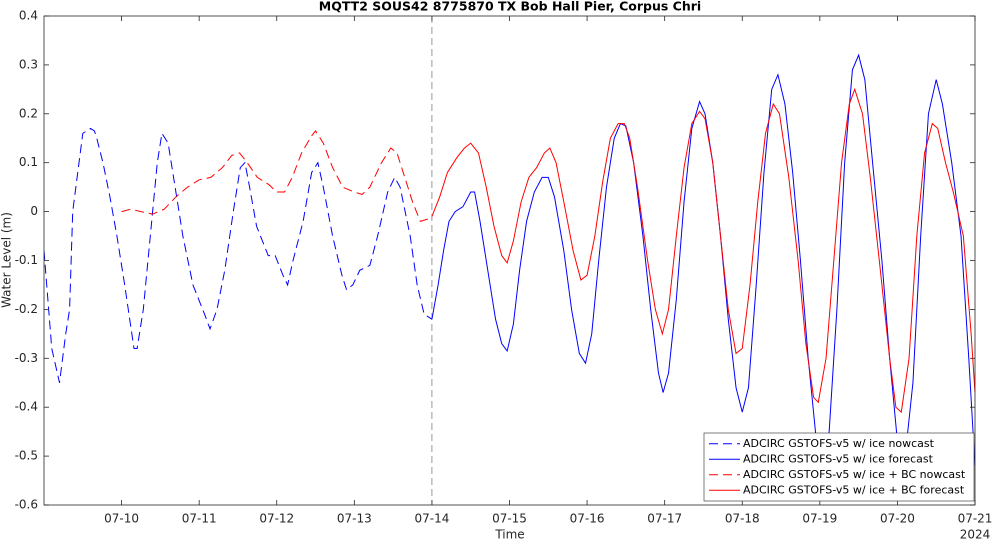 The width and height of the screenshot is (992, 541). Describe the element at coordinates (431, 519) in the screenshot. I see `x-tick-label: 07-14` at that location.